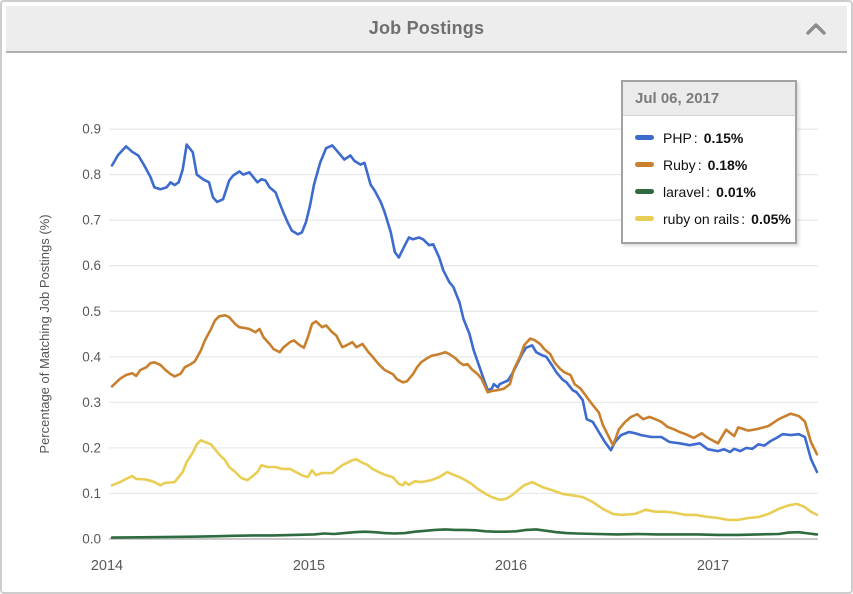 This screenshot has height=594, width=853. I want to click on legend-row-ruby-on-rails: ruby on rails:0.05%, so click(713, 218).